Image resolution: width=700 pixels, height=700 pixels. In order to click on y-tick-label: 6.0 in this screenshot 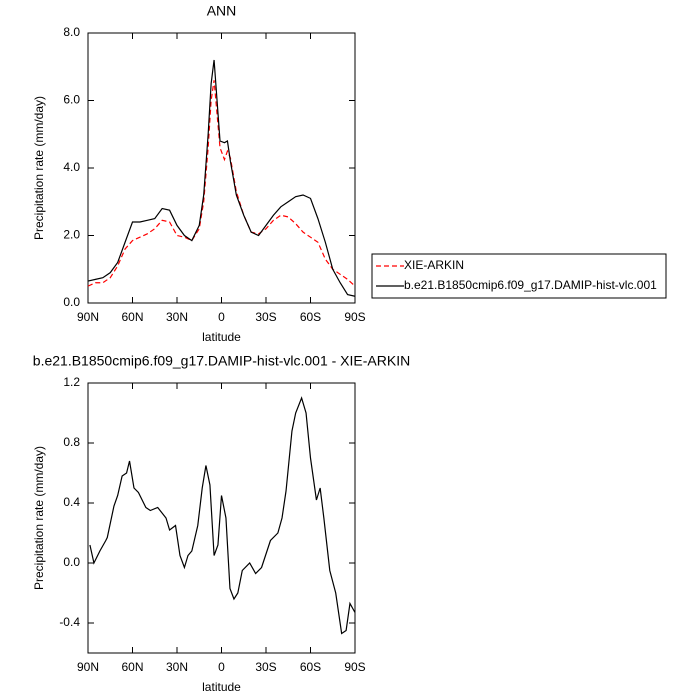, I will do `click(71, 100)`.